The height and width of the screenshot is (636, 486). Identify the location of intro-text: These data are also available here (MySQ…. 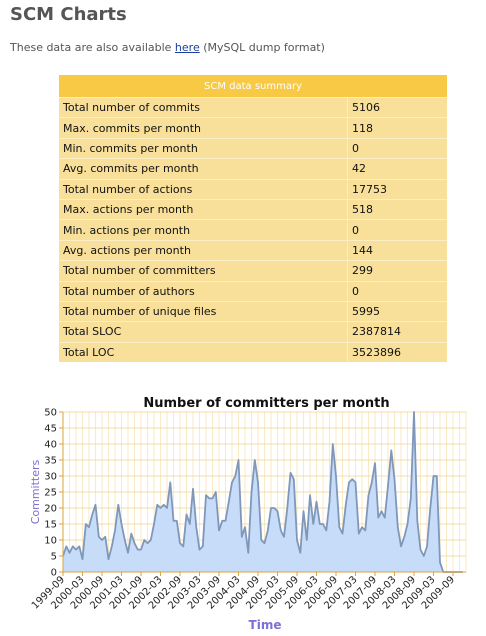
(167, 47).